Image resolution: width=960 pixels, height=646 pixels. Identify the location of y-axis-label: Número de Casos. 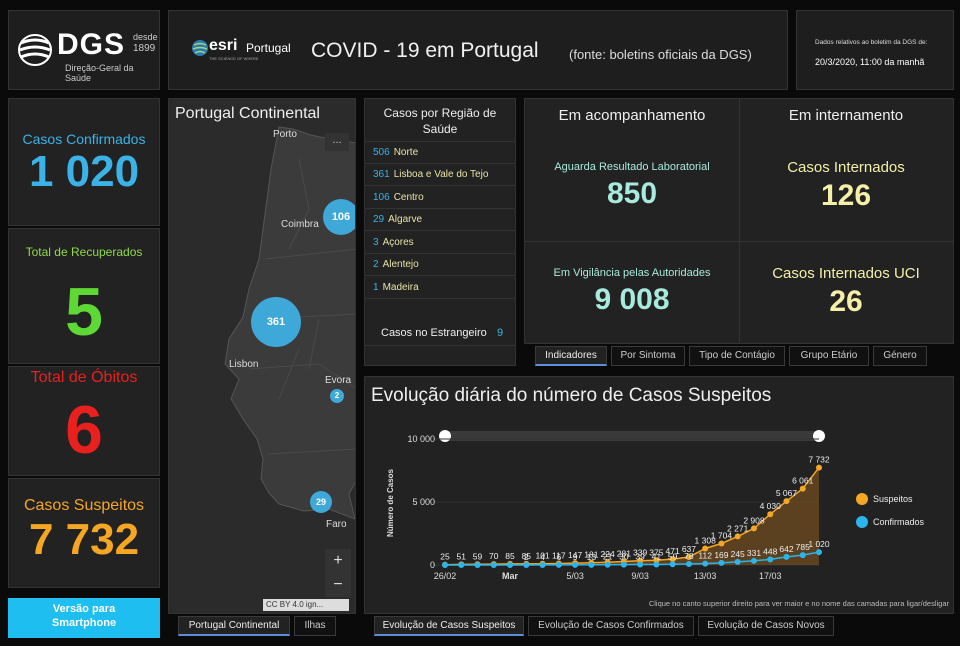
(390, 502).